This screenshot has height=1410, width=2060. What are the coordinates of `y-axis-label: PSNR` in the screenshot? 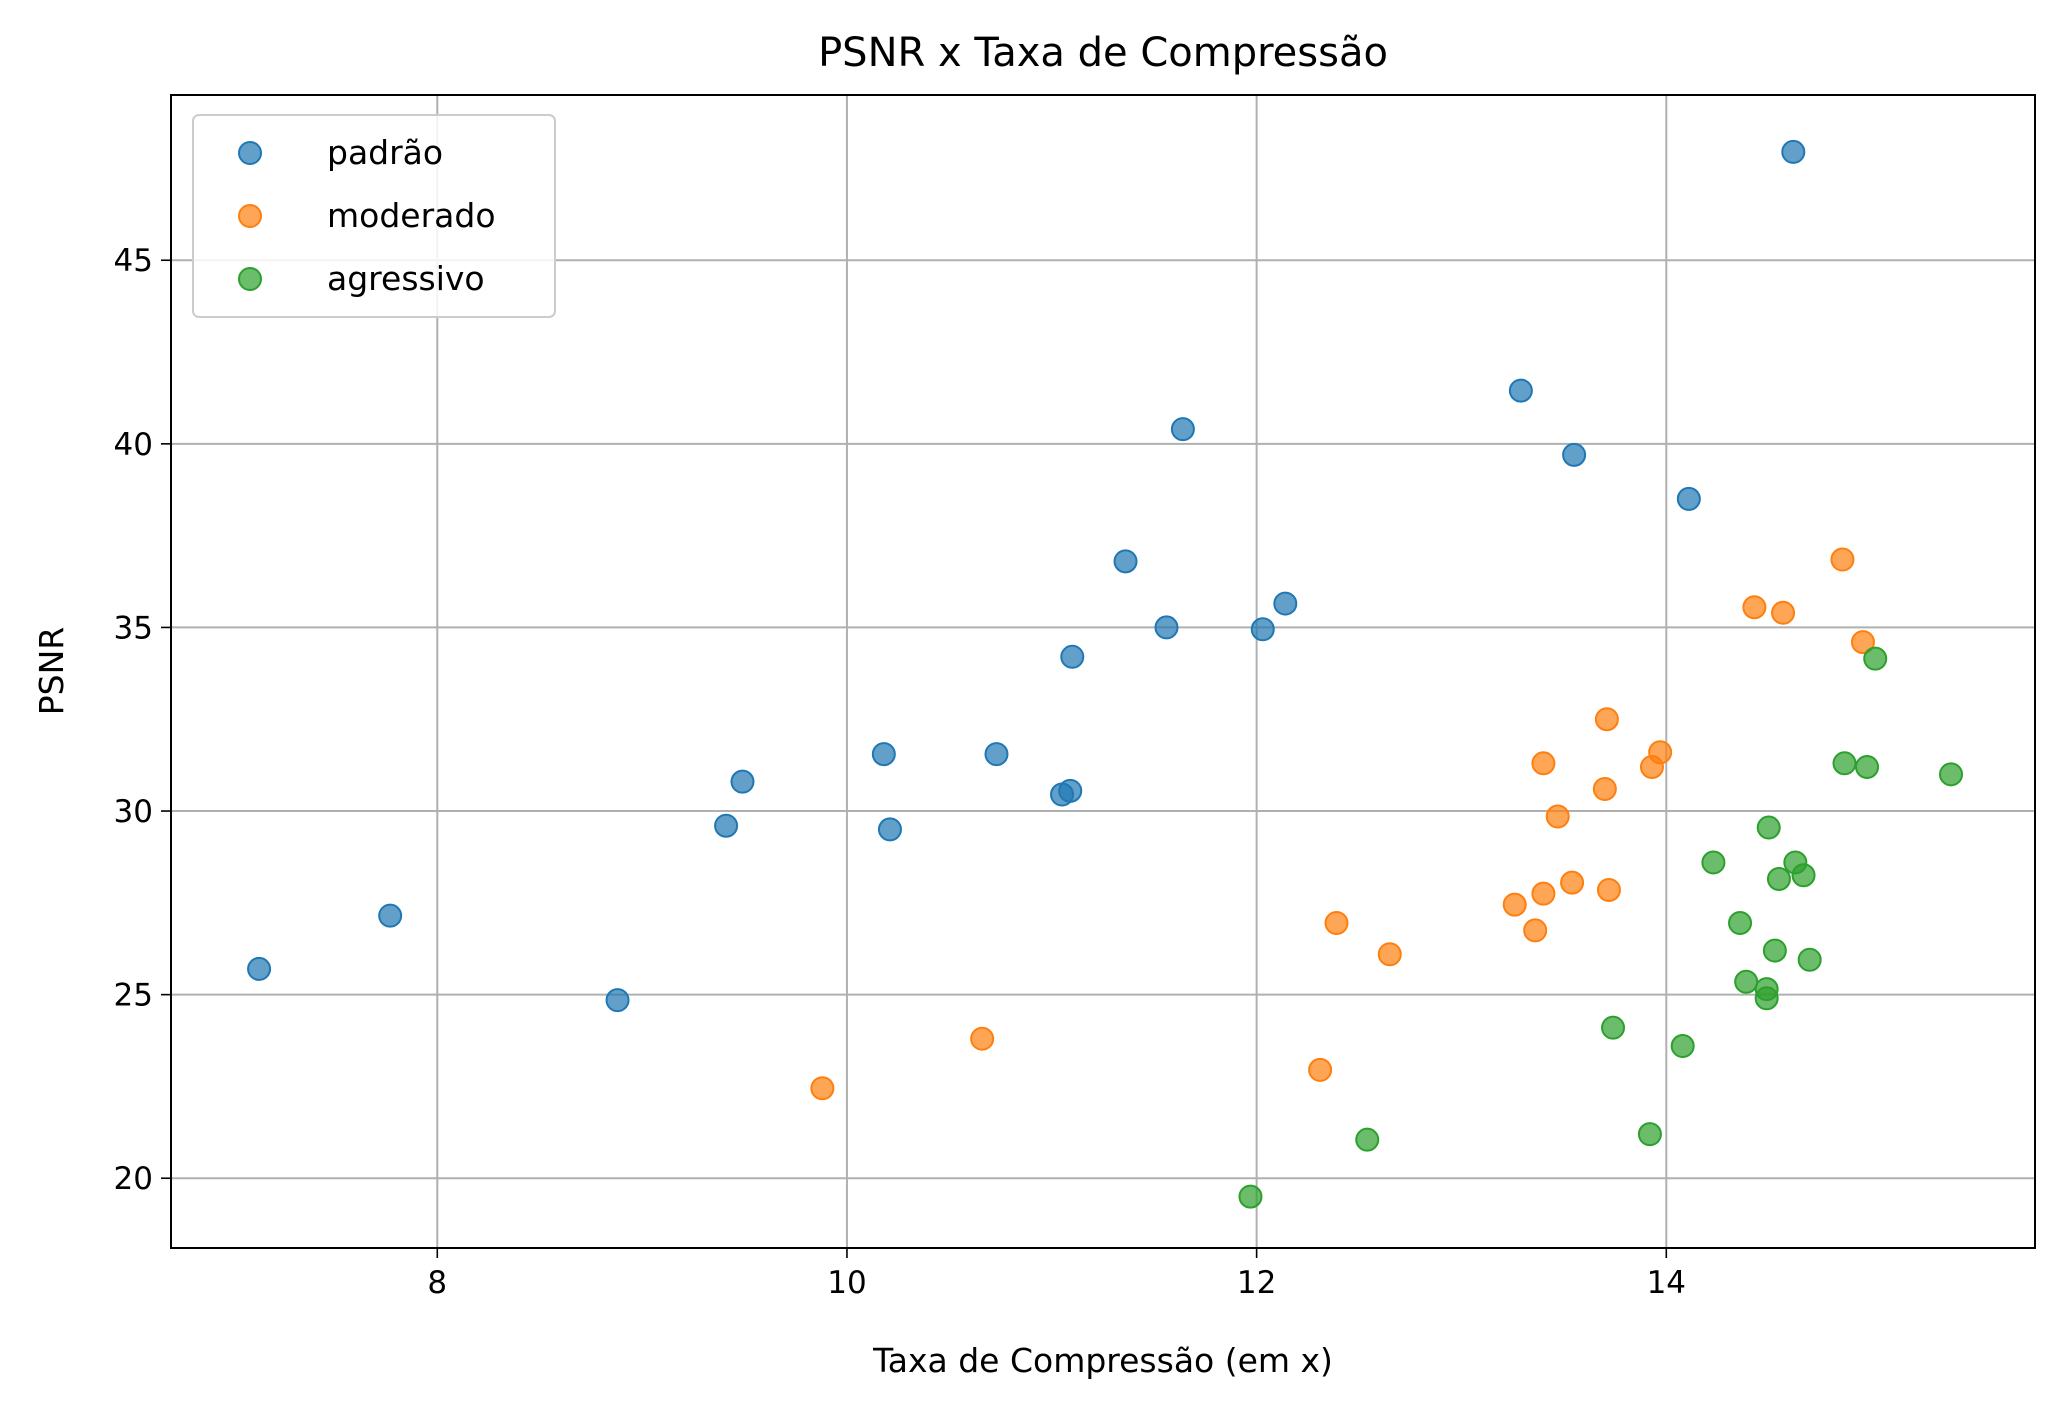 It's located at (51, 671).